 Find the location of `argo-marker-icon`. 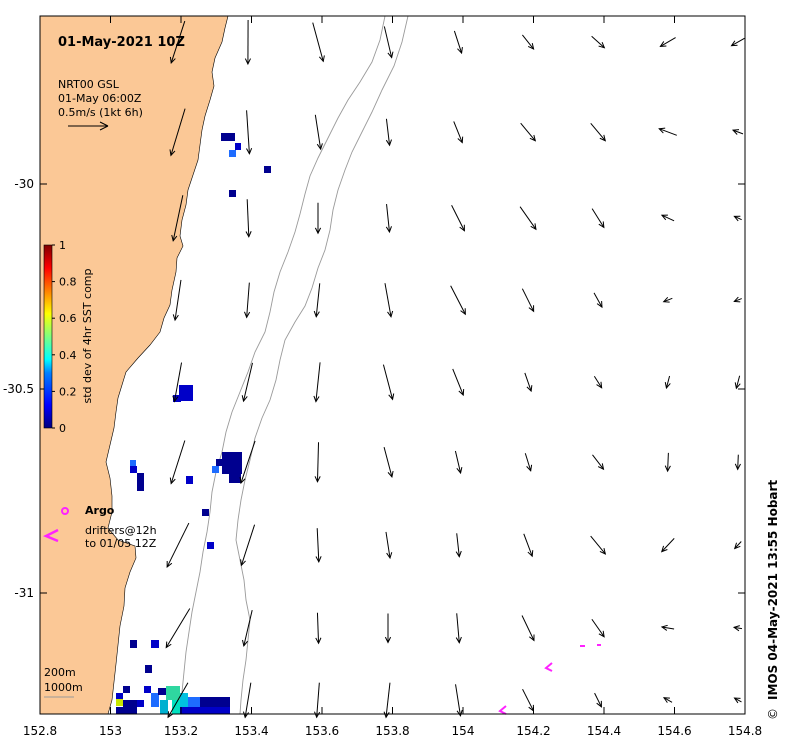

argo-marker-icon is located at coordinates (65, 511).